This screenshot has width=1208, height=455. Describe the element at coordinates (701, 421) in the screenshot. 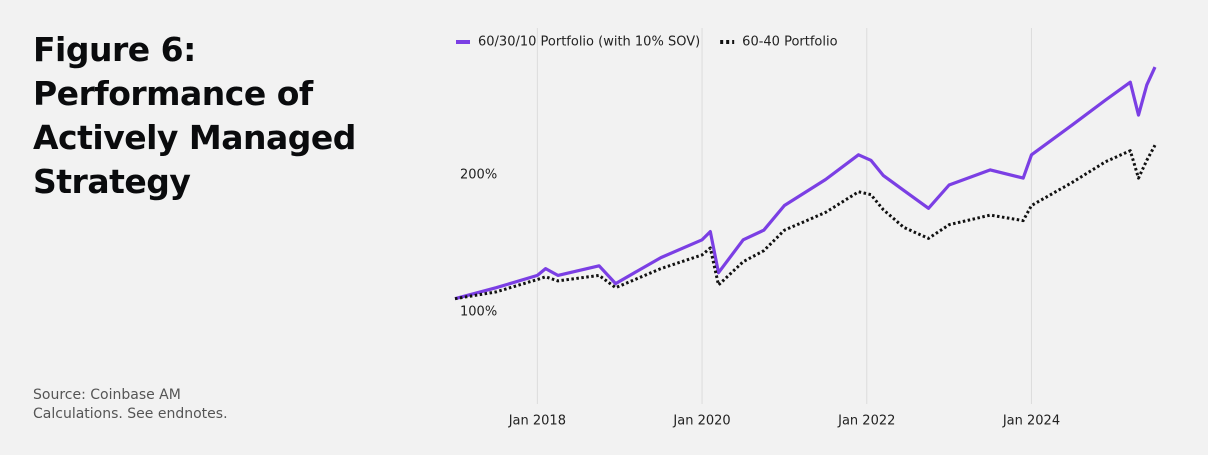

I see `x-tick-label: Jan 2020` at that location.